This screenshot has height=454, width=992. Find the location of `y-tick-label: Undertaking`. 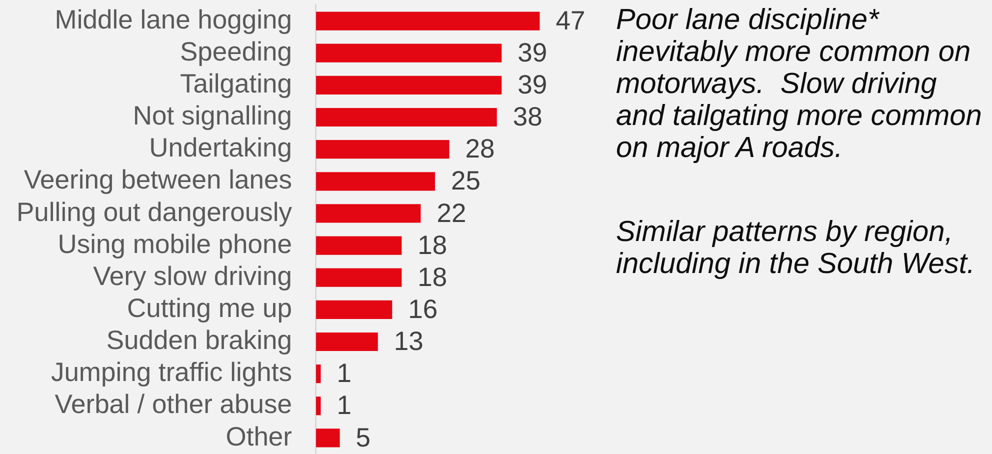

y-tick-label: Undertaking is located at coordinates (220, 147).